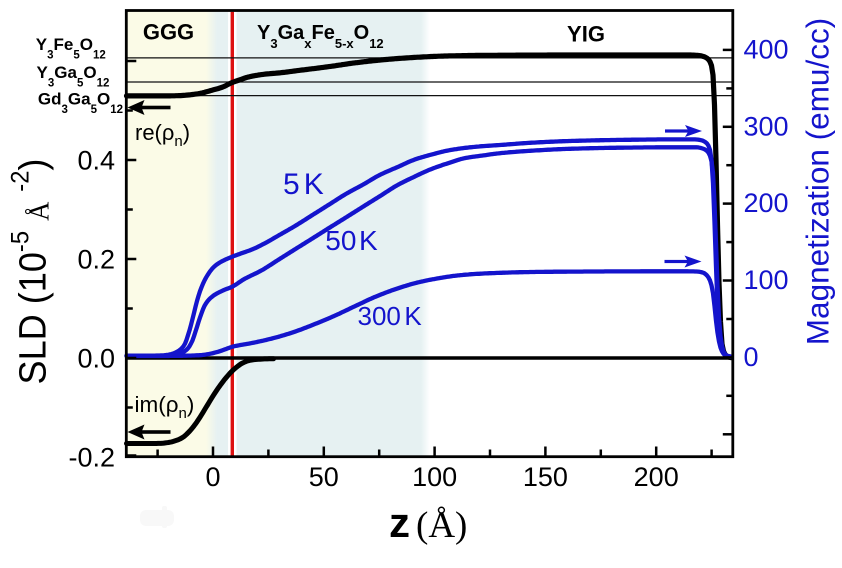  What do you see at coordinates (91, 458) in the screenshot?
I see `svg-text: -0.2` at bounding box center [91, 458].